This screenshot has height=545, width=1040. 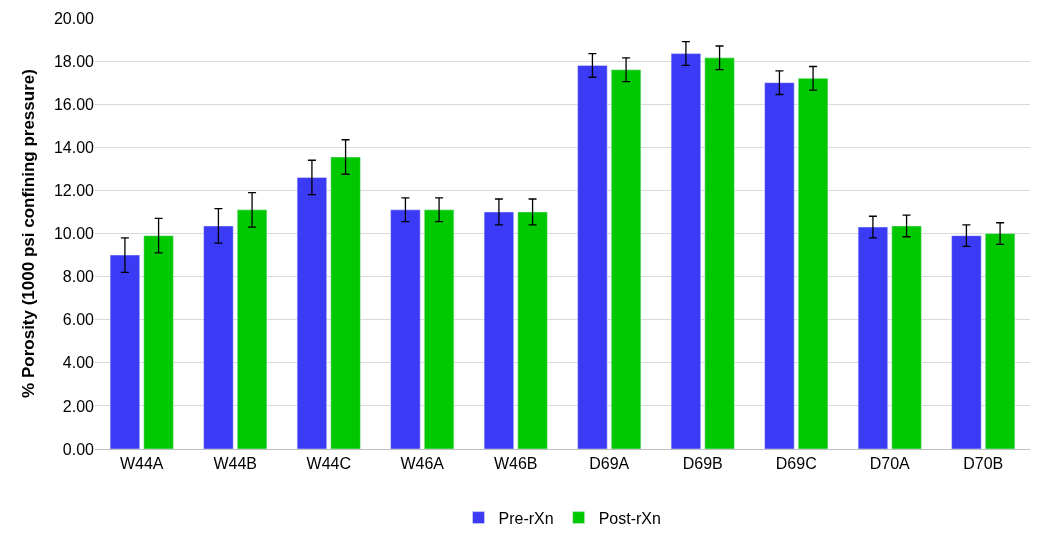 What do you see at coordinates (141, 464) in the screenshot?
I see `x-tick-label: W44A` at bounding box center [141, 464].